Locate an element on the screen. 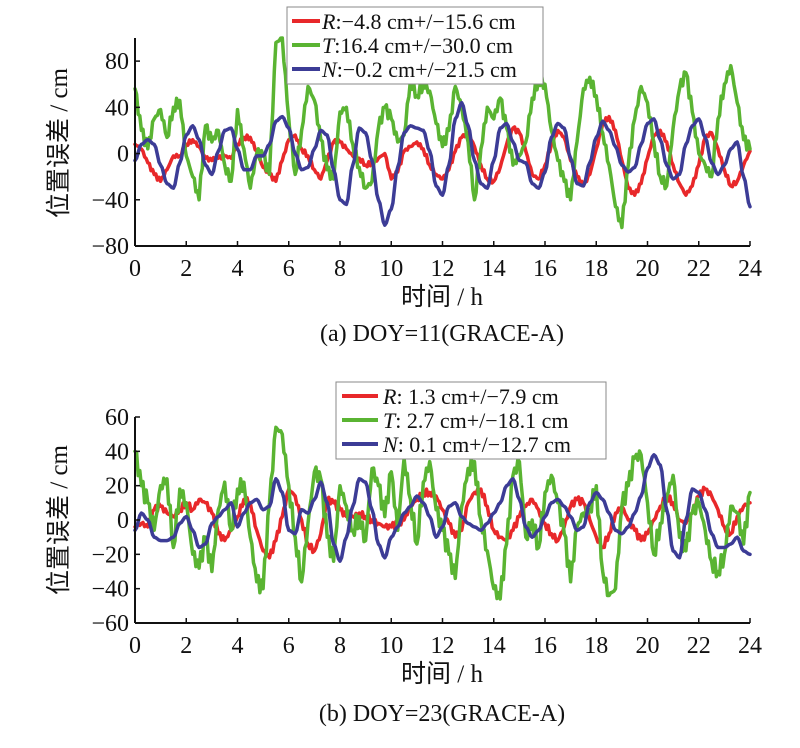 The height and width of the screenshot is (748, 800). legend-box-a is located at coordinates (415, 45).